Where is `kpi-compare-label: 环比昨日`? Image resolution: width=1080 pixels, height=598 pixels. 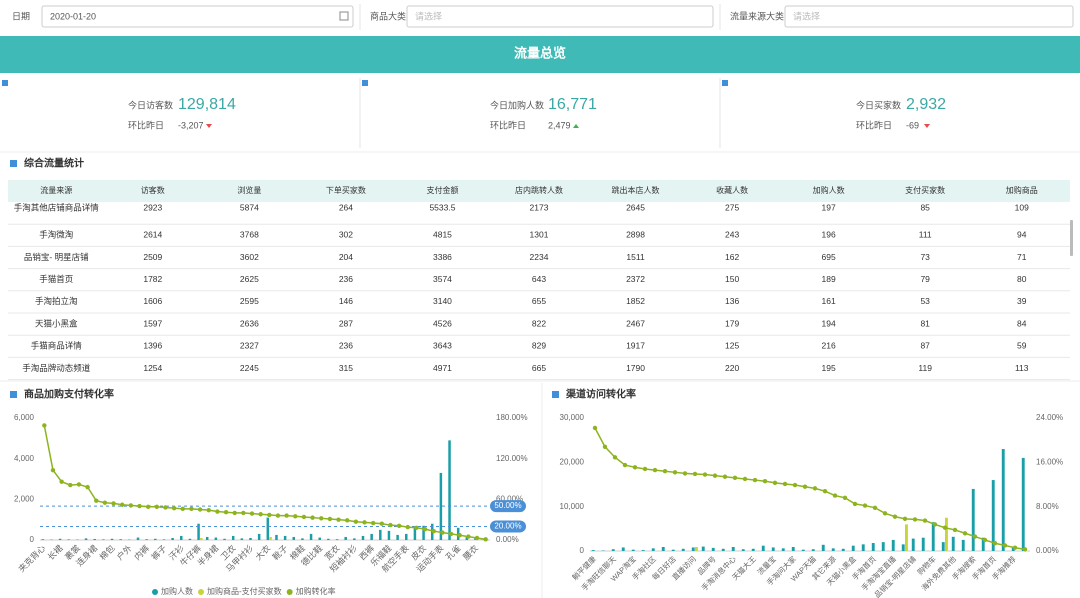 kpi-compare-label: 环比昨日 is located at coordinates (146, 124).